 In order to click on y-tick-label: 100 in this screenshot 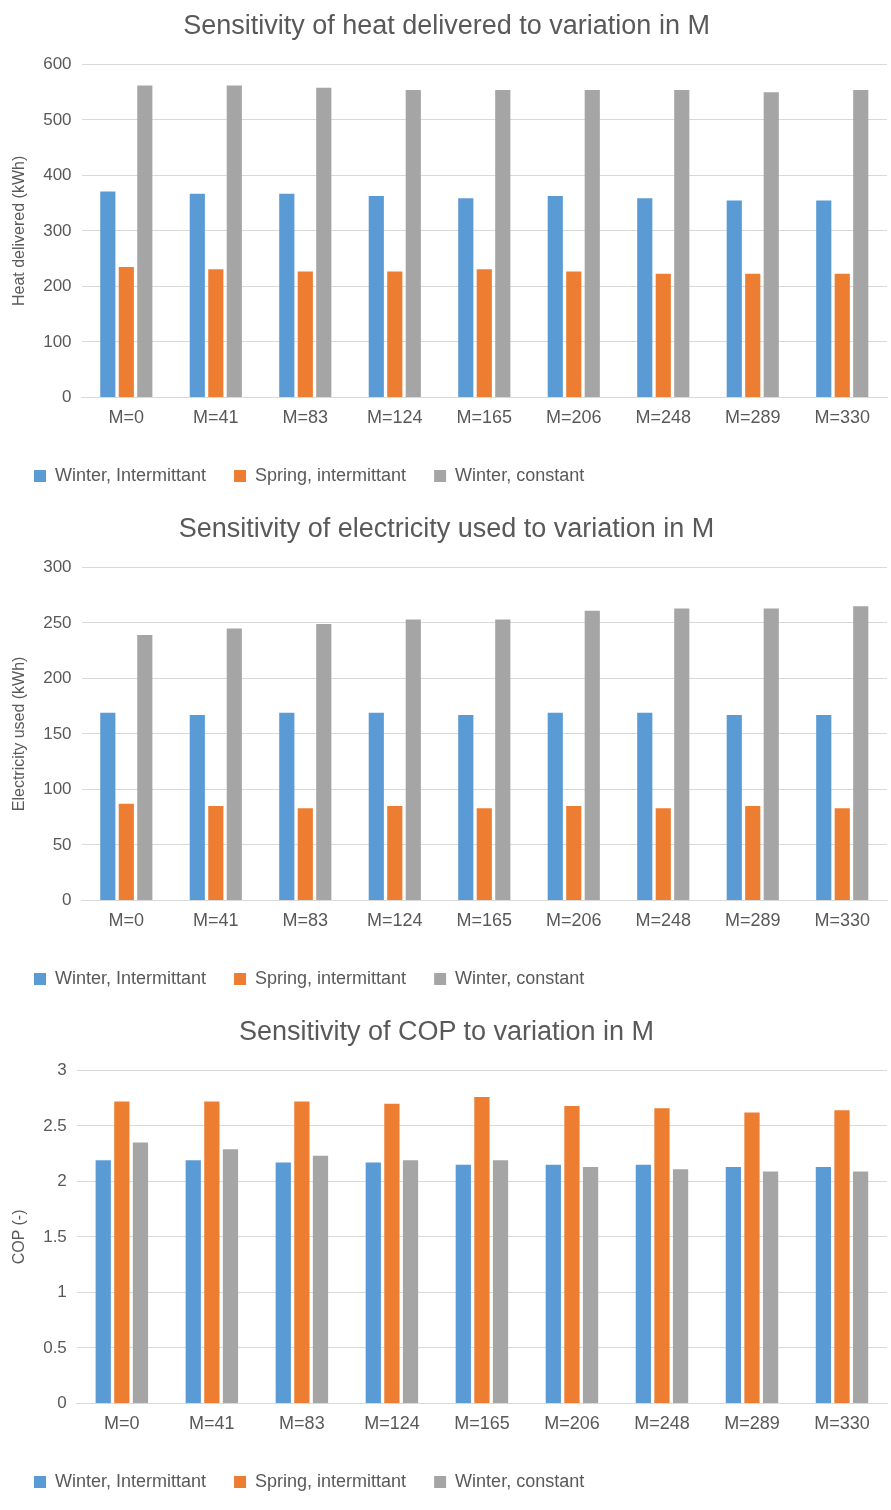, I will do `click(57, 341)`.